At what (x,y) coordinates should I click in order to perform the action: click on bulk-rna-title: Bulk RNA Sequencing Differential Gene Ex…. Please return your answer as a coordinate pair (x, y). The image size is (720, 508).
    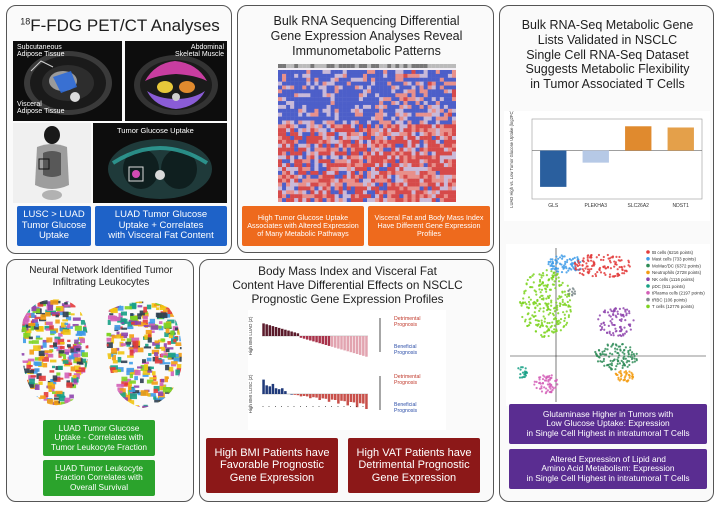
    Looking at the image, I should click on (366, 36).